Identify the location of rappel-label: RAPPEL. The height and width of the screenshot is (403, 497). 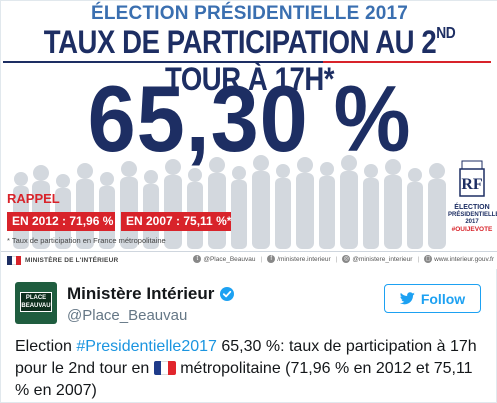
(33, 198).